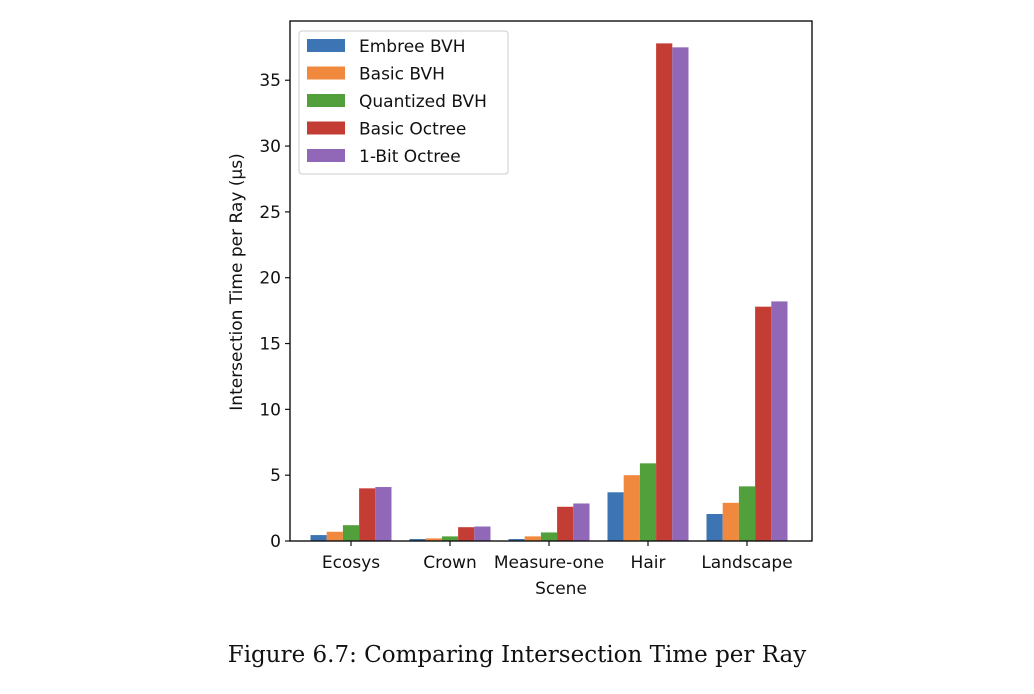  Describe the element at coordinates (779, 421) in the screenshot. I see `bar-1-bit-octree-landscape` at that location.